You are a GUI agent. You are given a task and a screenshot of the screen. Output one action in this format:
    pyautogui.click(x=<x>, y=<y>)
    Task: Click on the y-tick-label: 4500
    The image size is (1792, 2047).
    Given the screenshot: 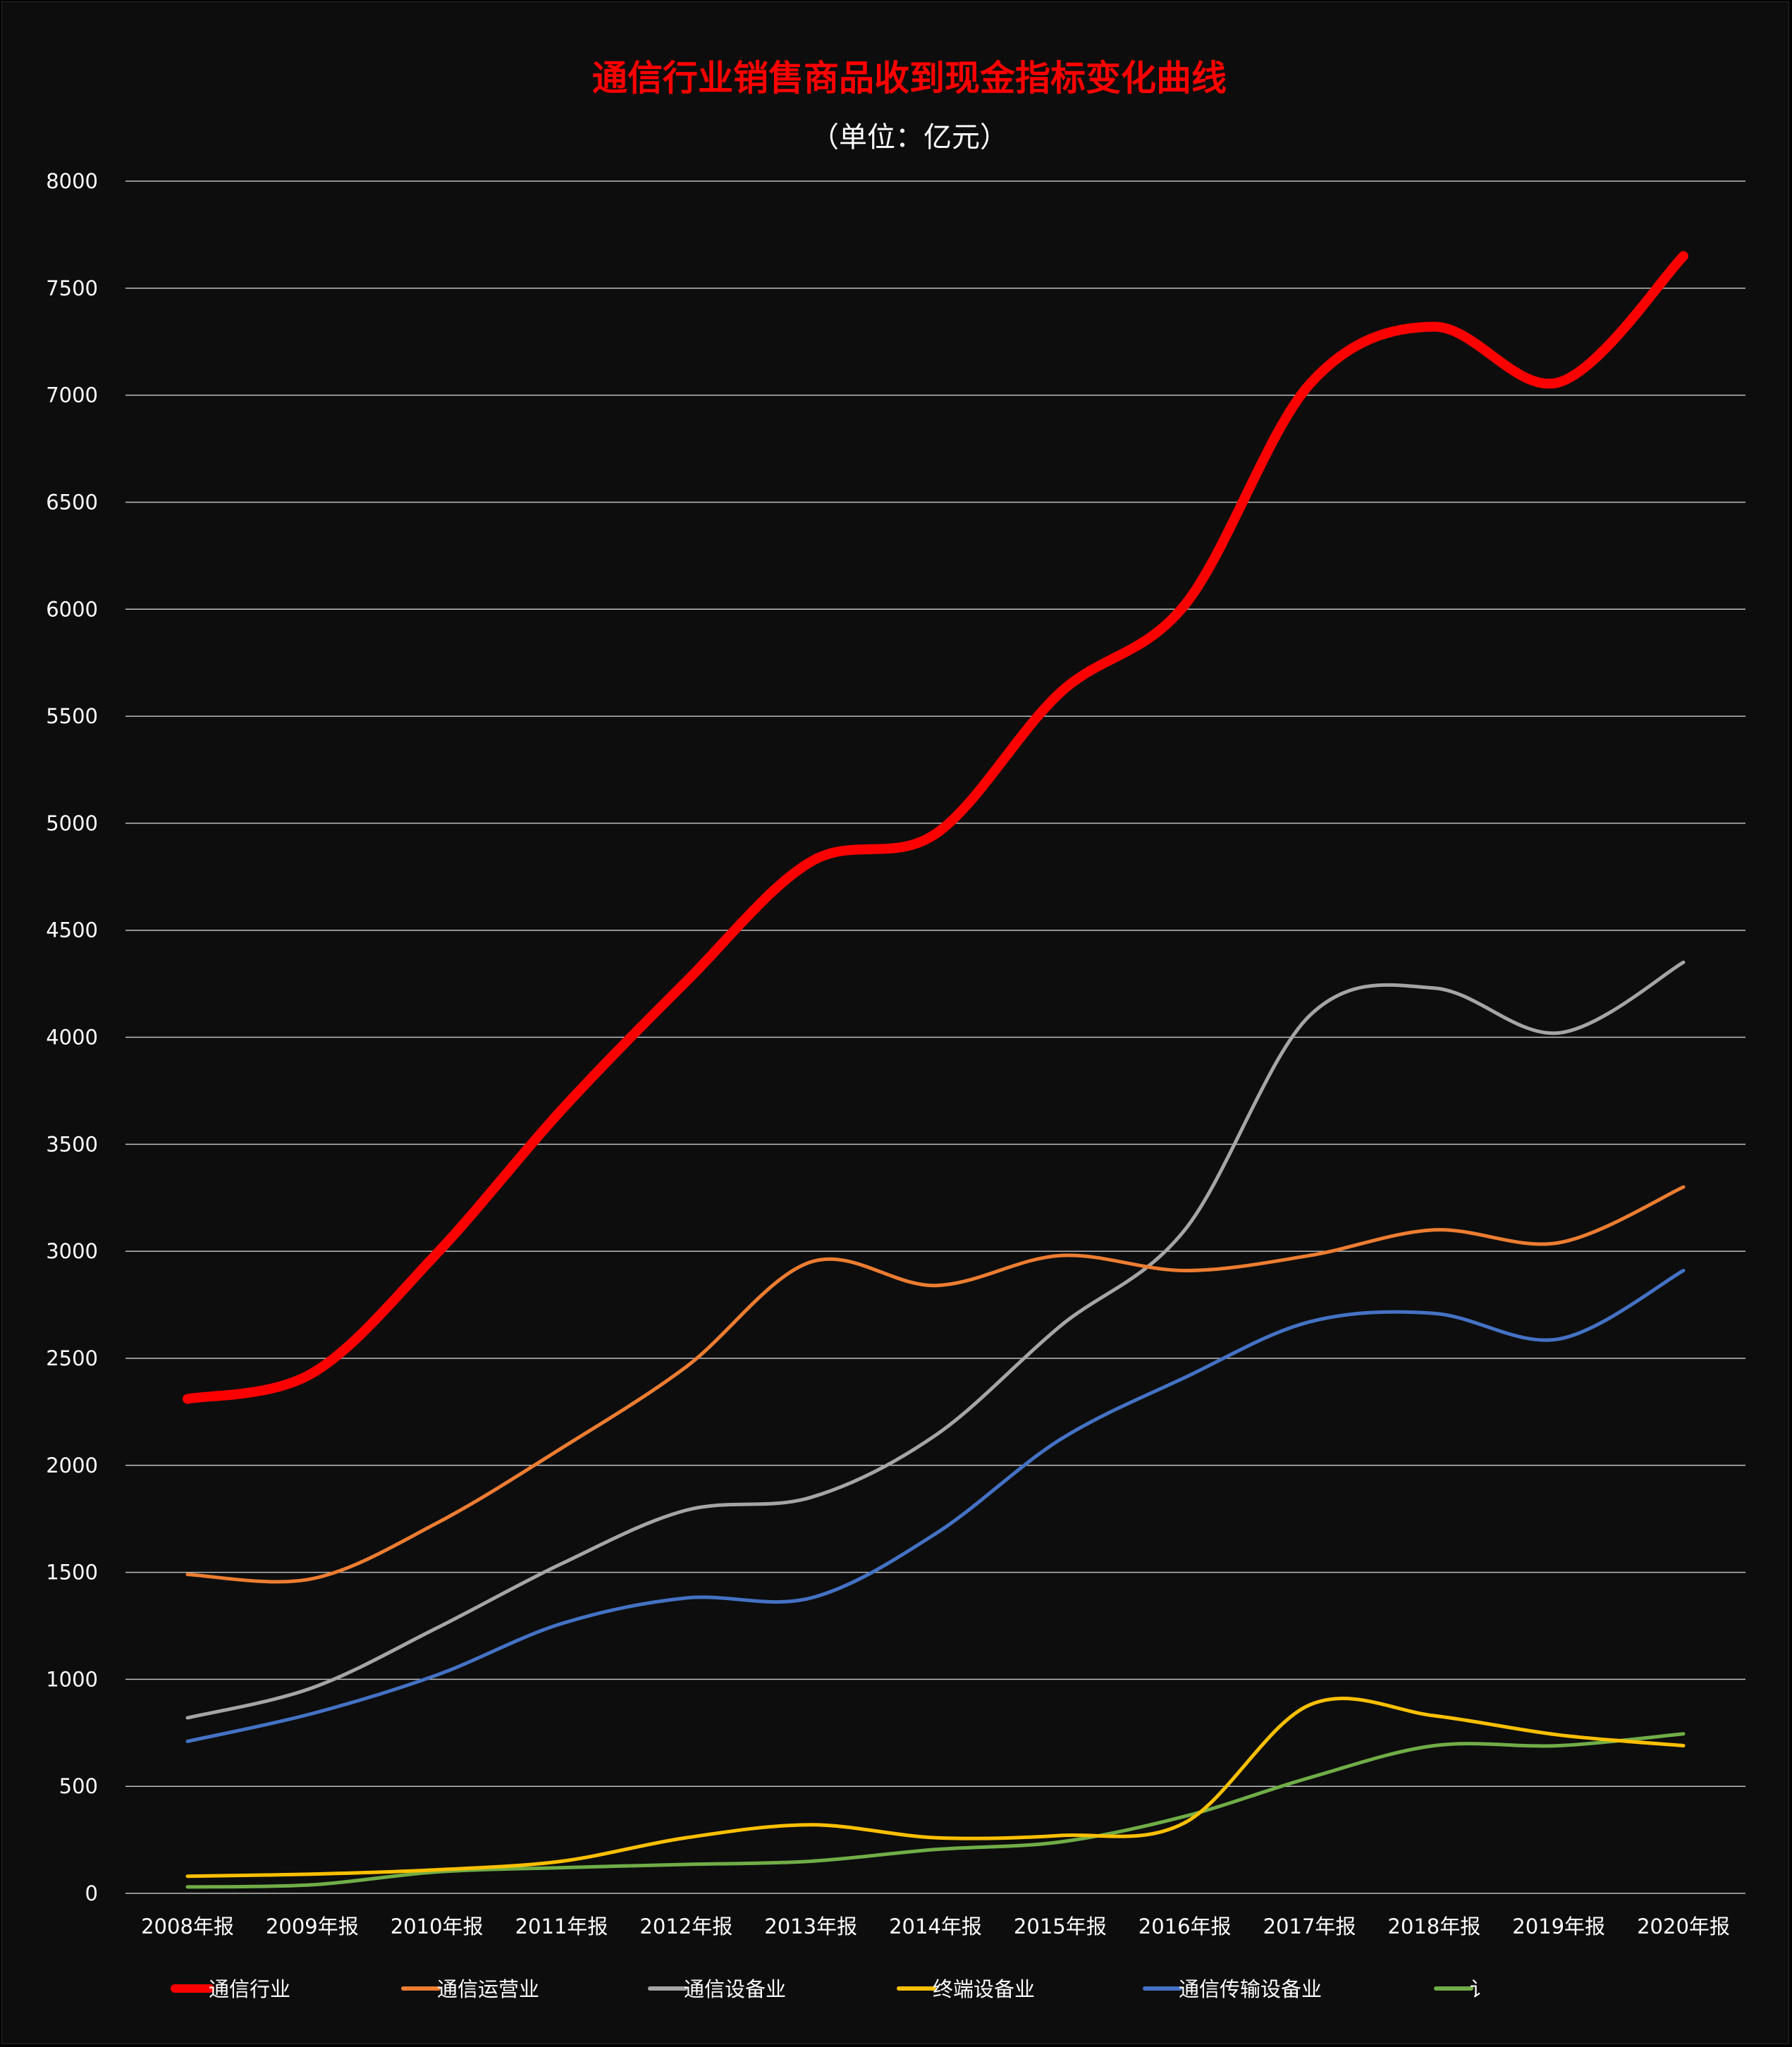 What is the action you would take?
    pyautogui.click(x=72, y=930)
    